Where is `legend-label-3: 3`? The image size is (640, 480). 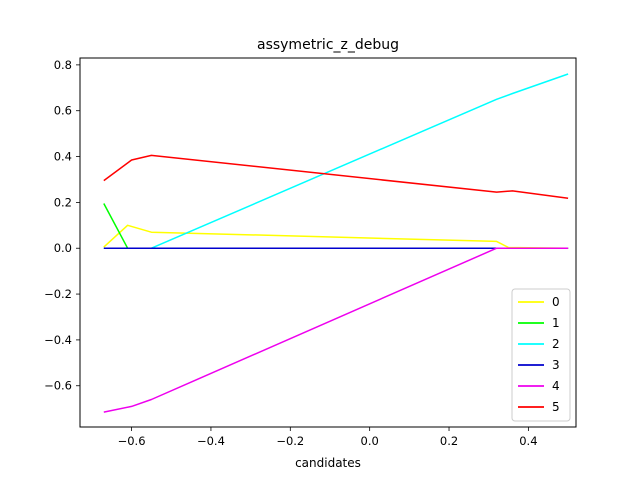
legend-label-3: 3 is located at coordinates (556, 365).